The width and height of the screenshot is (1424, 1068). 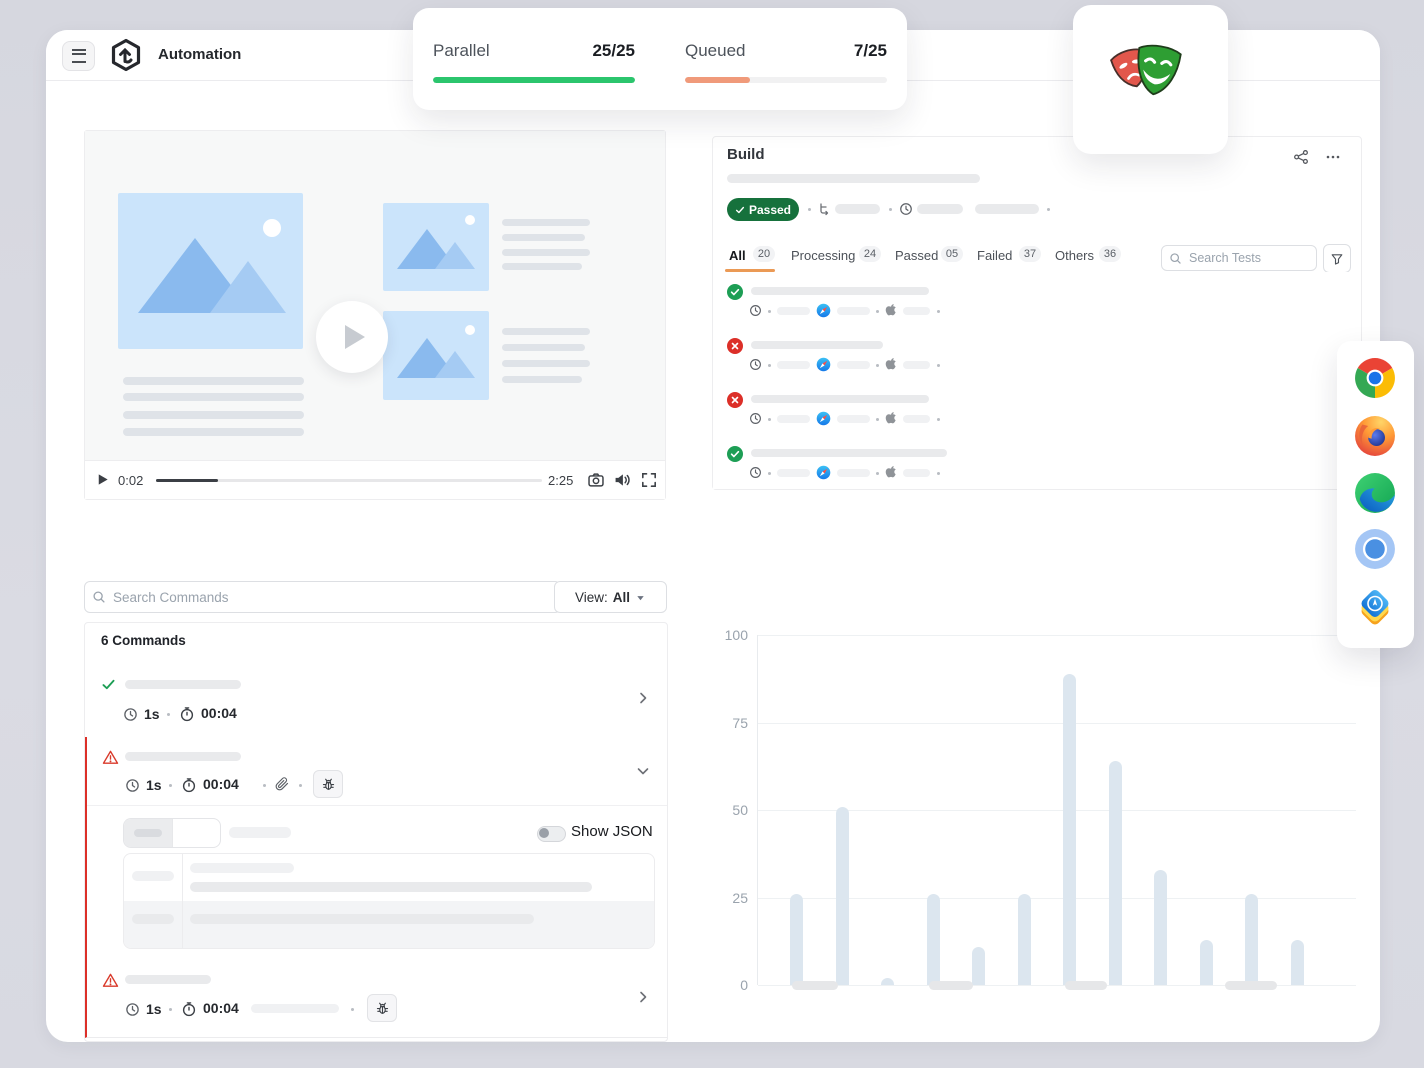 I want to click on detail-view-segmented-control, so click(x=172, y=833).